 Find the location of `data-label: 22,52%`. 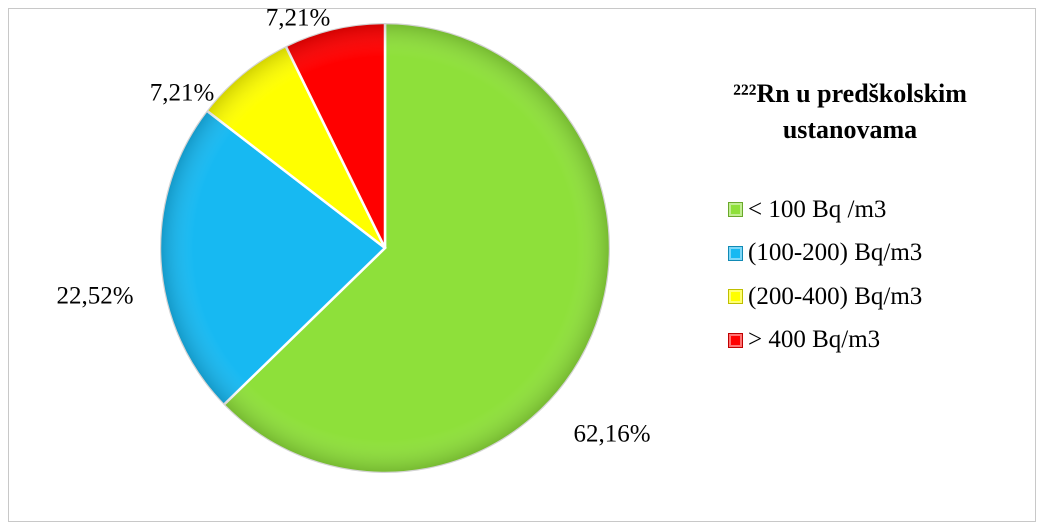

data-label: 22,52% is located at coordinates (94, 296).